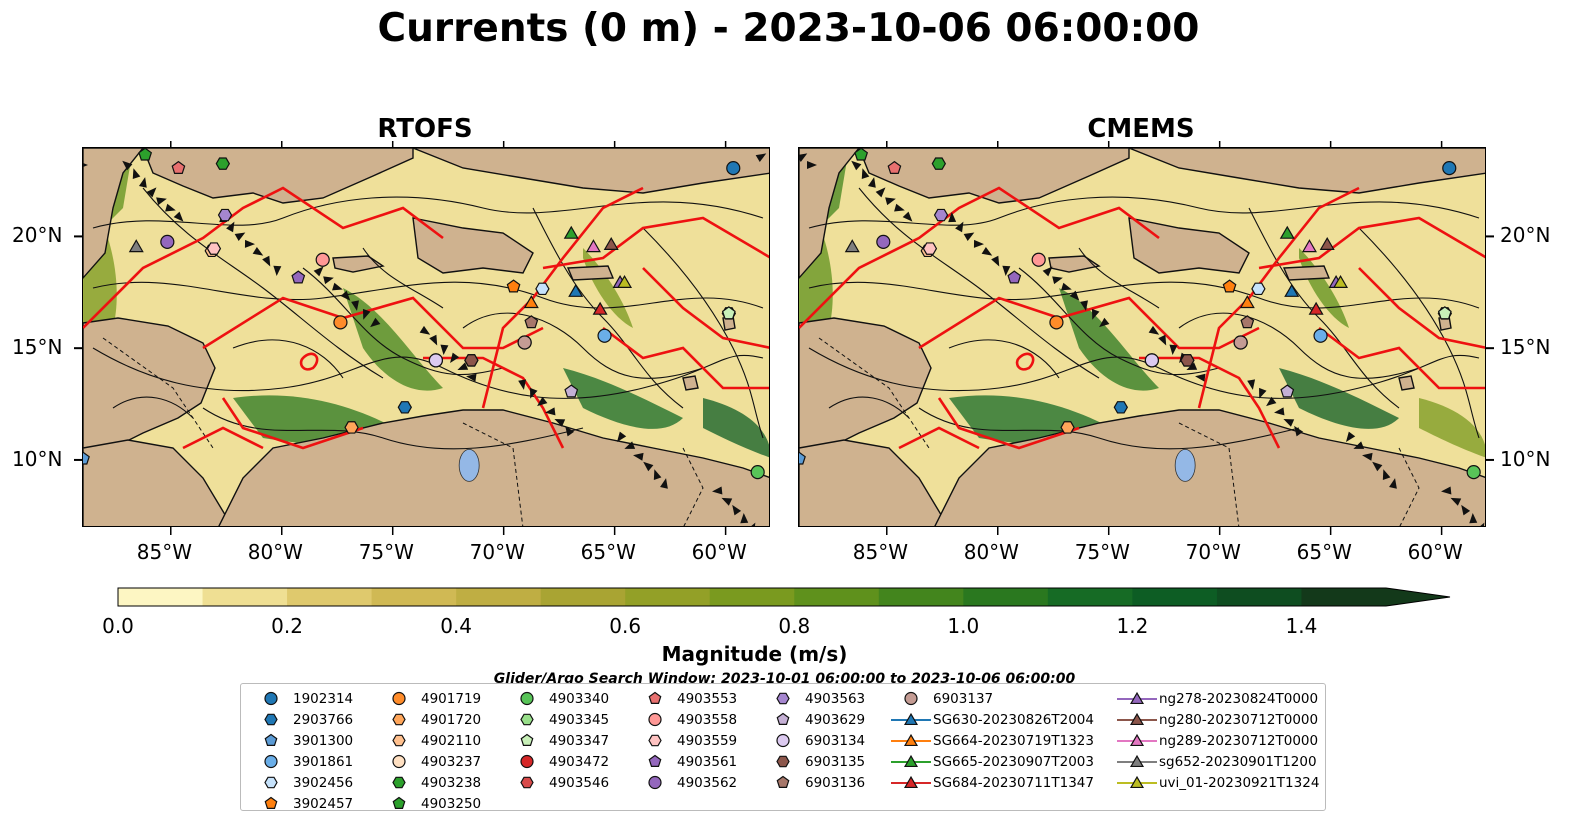 The image size is (1577, 829). Describe the element at coordinates (1013, 761) in the screenshot. I see `legend-label: SG665-20230907T2003` at that location.